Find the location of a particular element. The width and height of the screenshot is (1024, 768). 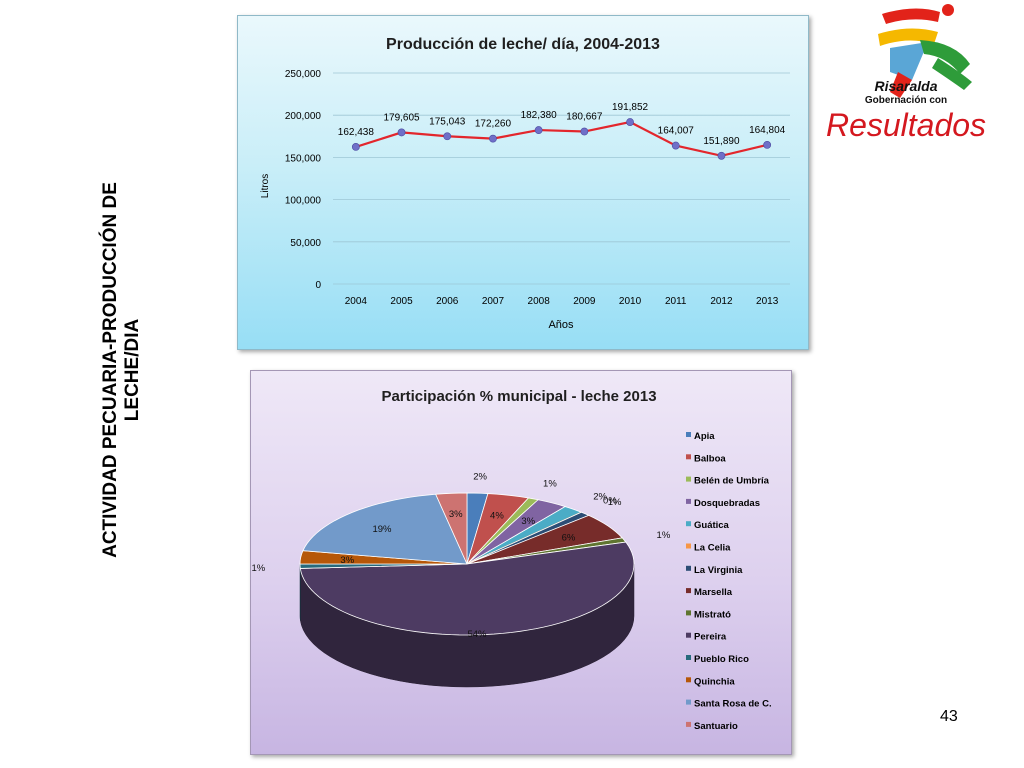

line-chart-title: Producción de leche/ día, 2004-2013 is located at coordinates (523, 44).